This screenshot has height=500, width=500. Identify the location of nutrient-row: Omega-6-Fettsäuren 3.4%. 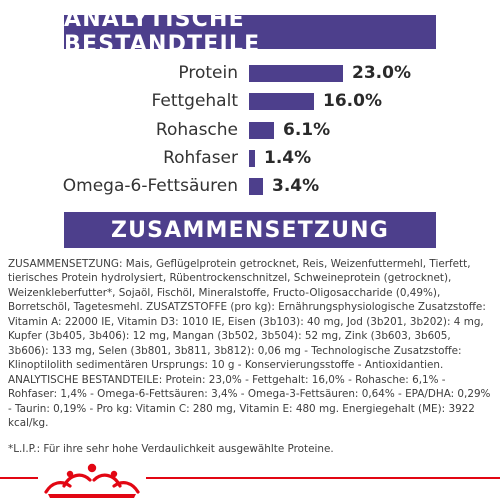
(250, 186).